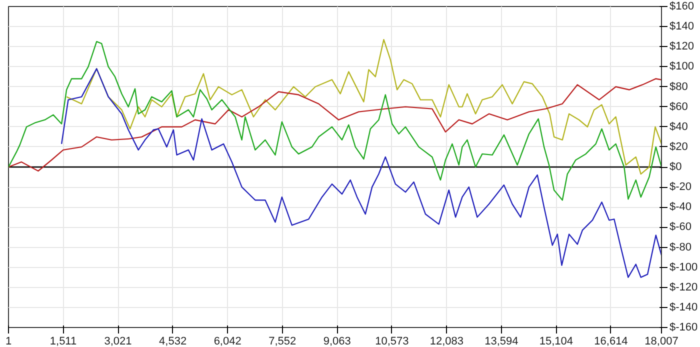  I want to click on x-tick-label: 9,063, so click(337, 341).